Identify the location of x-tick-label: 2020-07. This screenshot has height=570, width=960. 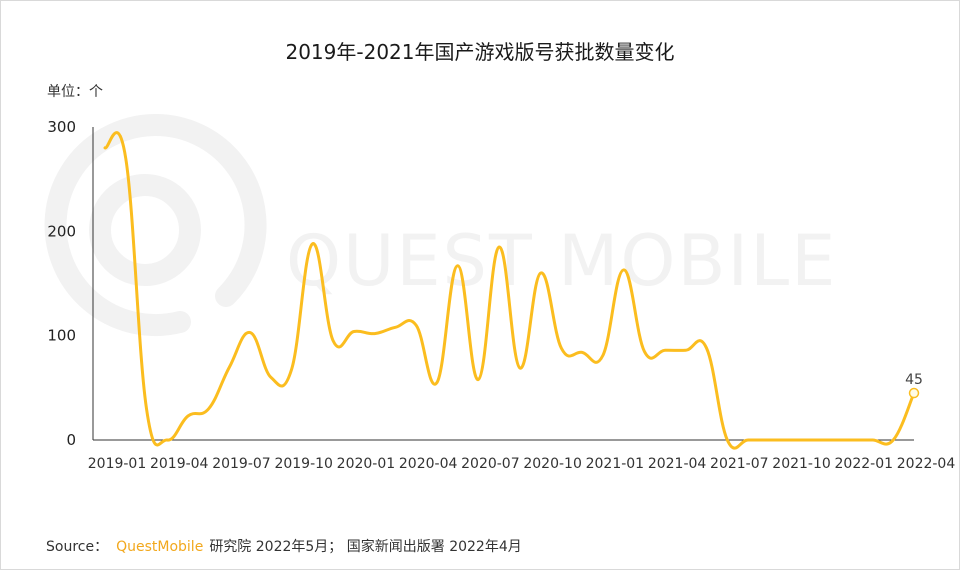
(490, 464).